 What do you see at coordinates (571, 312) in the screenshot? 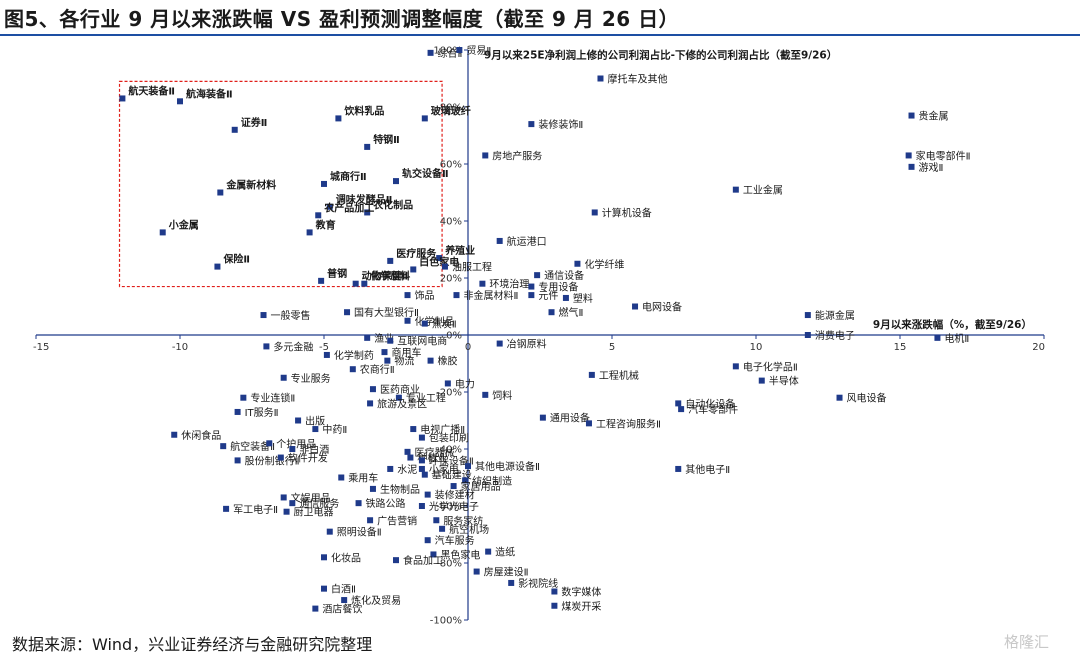
I see `point-label: 燃气Ⅱ` at bounding box center [571, 312].